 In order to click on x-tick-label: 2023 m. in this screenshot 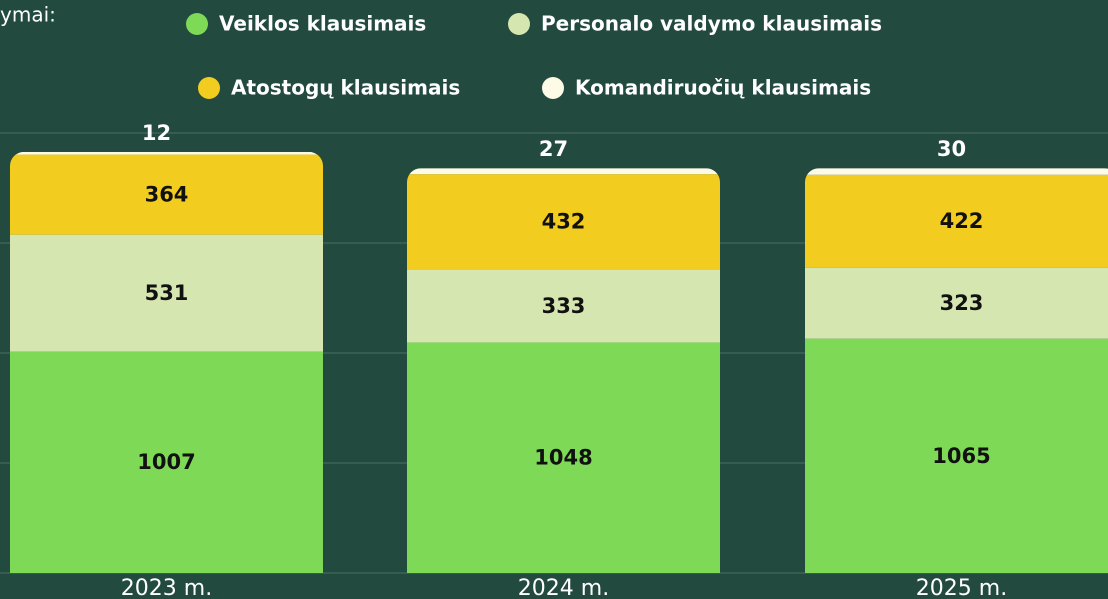, I will do `click(166, 587)`.